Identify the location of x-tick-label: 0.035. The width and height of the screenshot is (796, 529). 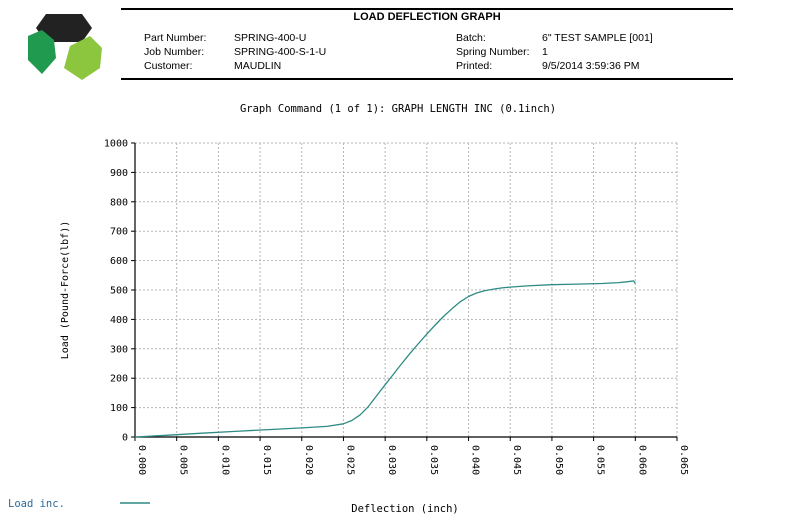
(433, 460).